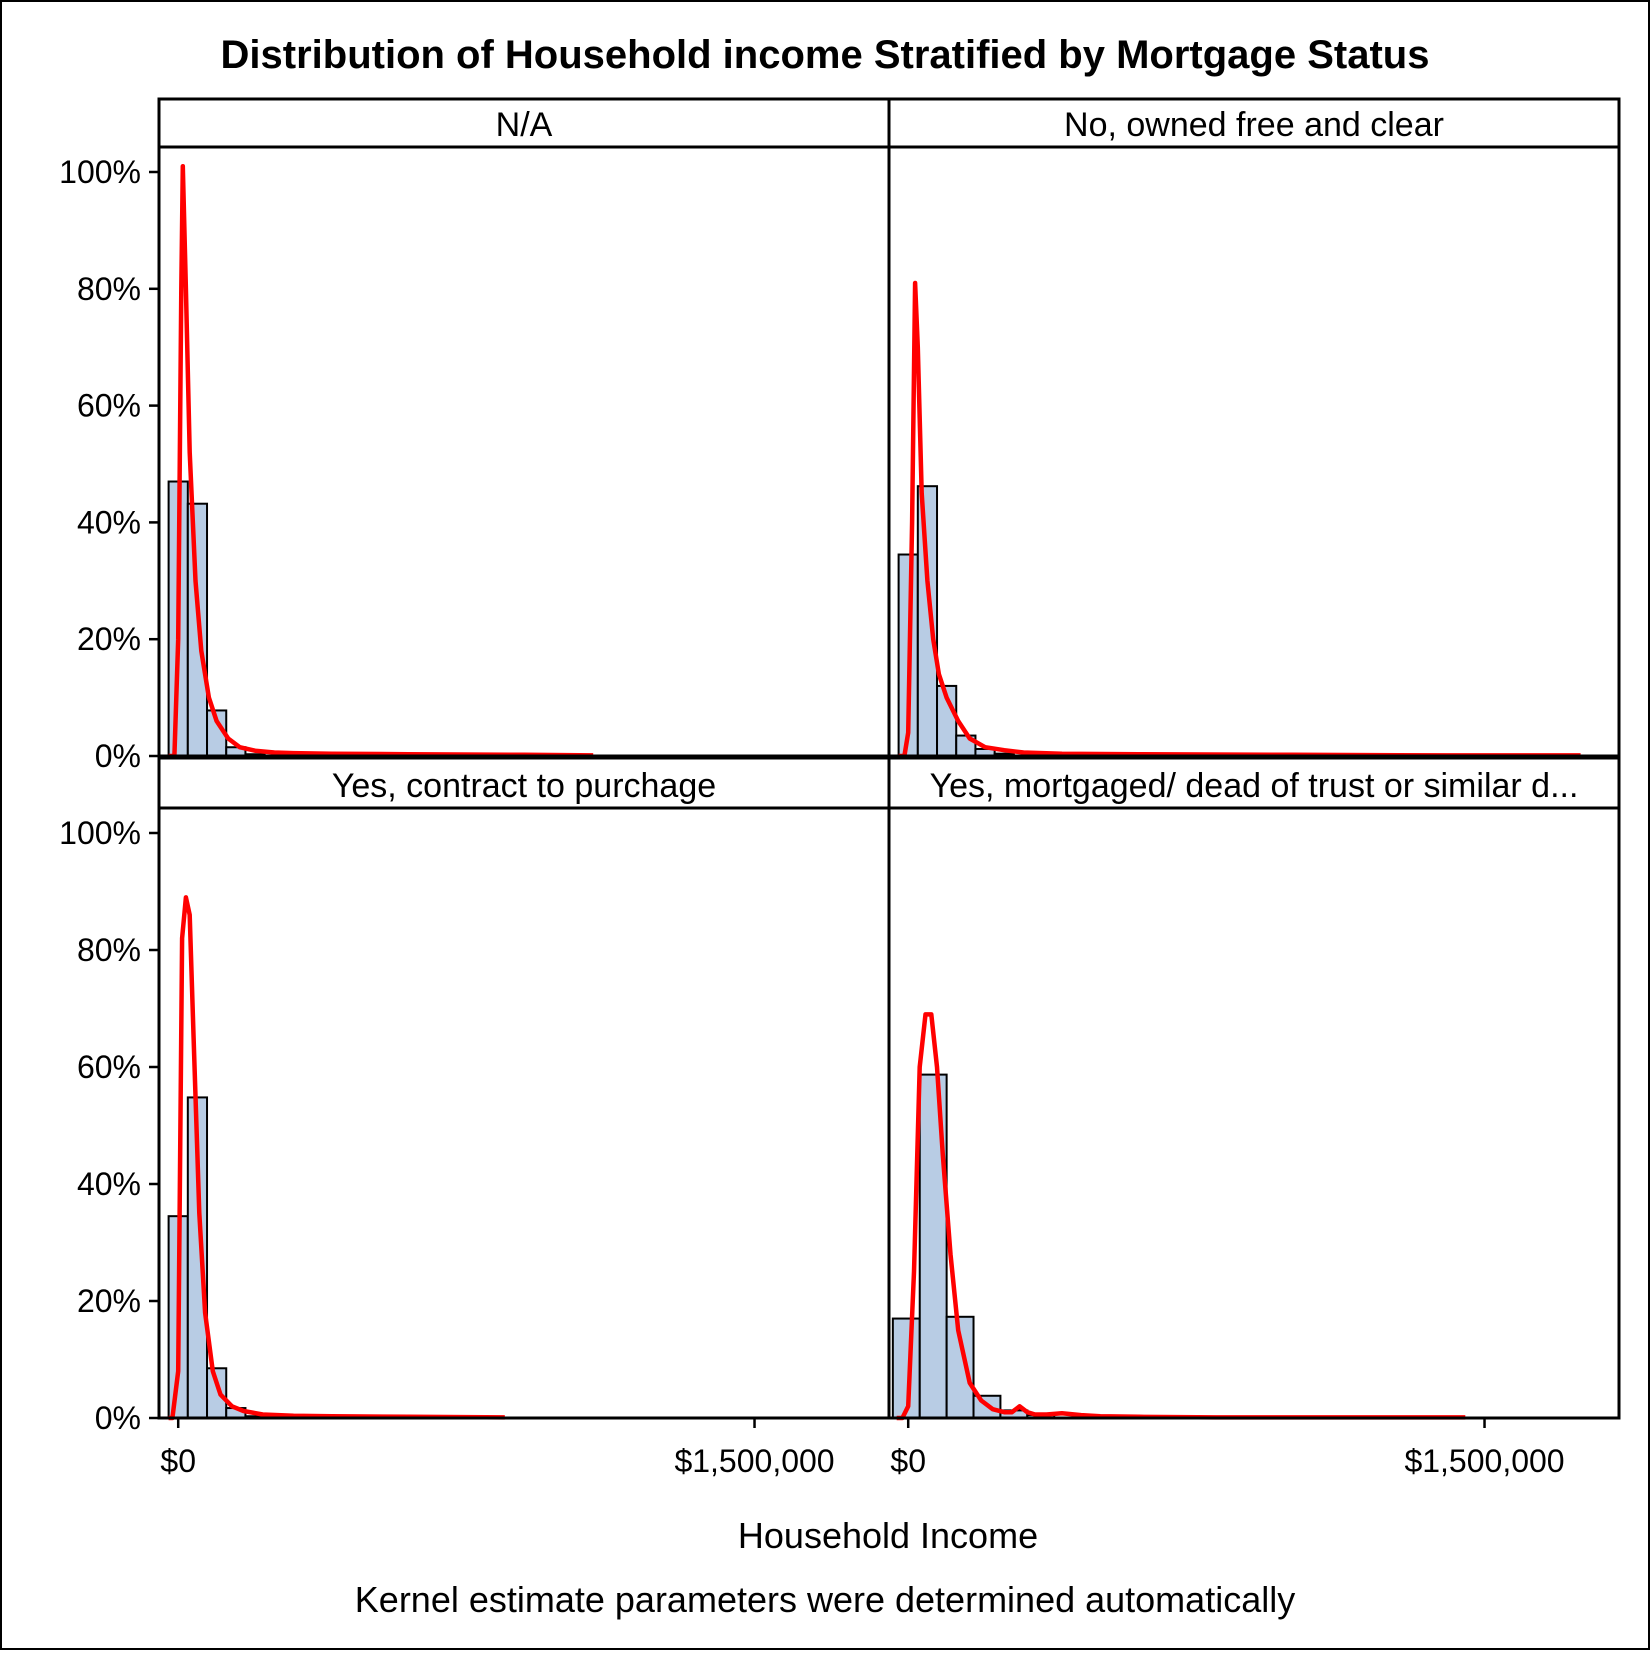 The width and height of the screenshot is (1650, 1655). Describe the element at coordinates (524, 125) in the screenshot. I see `panel-label: N/A` at that location.